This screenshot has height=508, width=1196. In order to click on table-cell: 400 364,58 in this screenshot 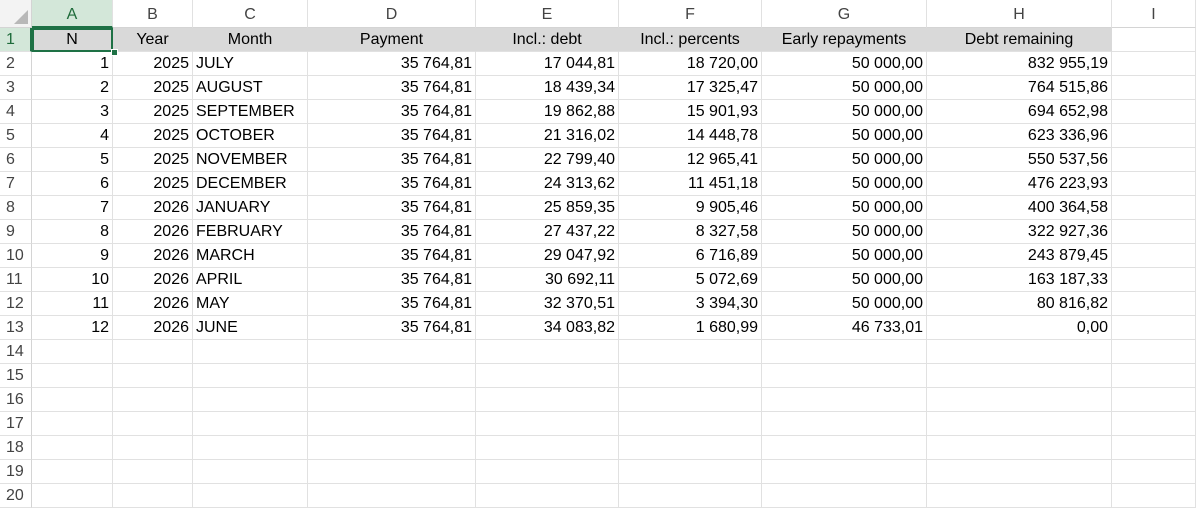, I will do `click(1019, 208)`.